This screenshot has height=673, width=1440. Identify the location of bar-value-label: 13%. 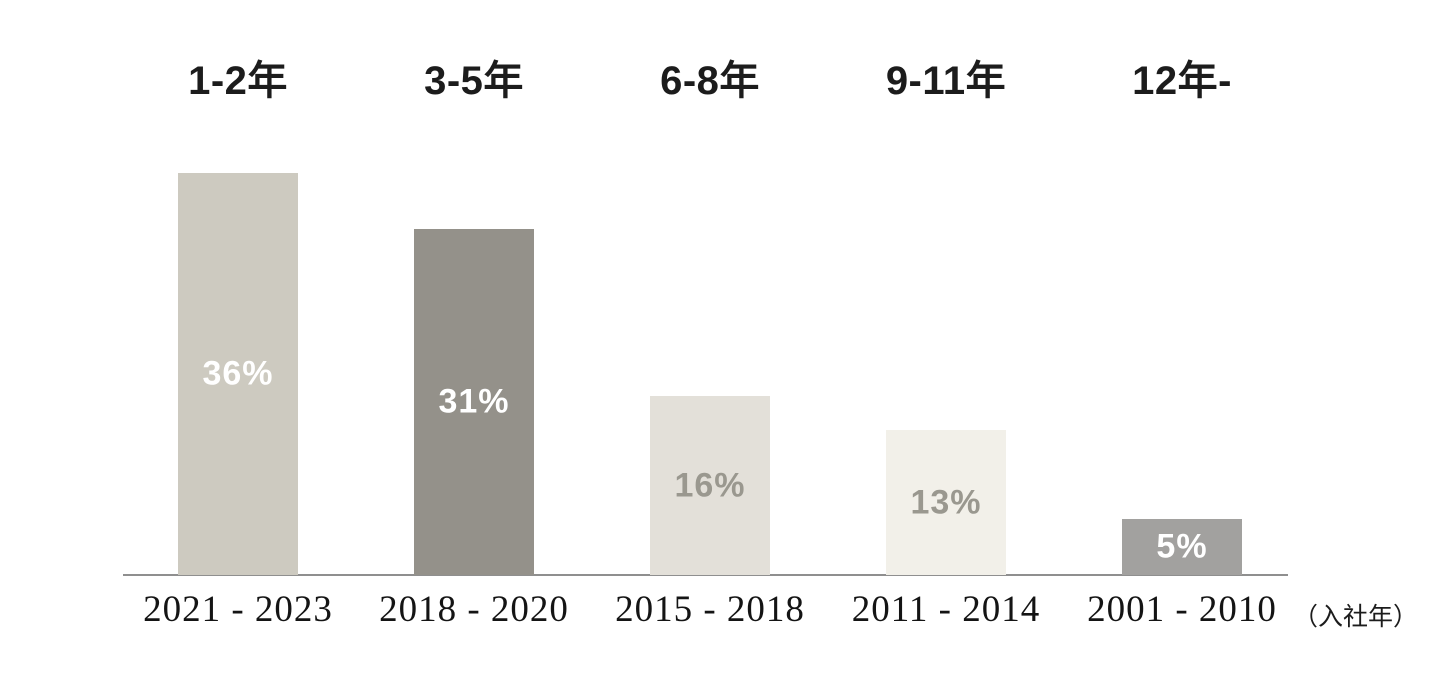
(946, 502).